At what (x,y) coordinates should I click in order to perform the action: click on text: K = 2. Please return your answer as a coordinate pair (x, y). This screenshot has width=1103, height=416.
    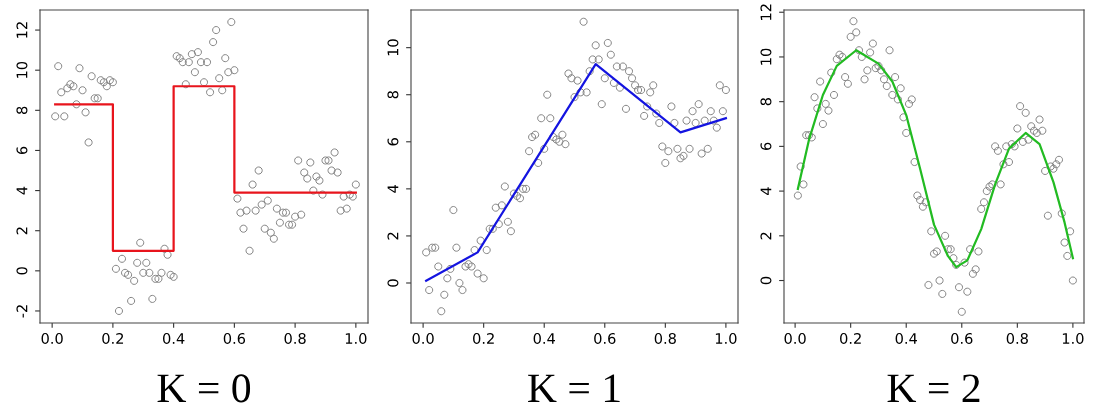
    Looking at the image, I should click on (933, 388).